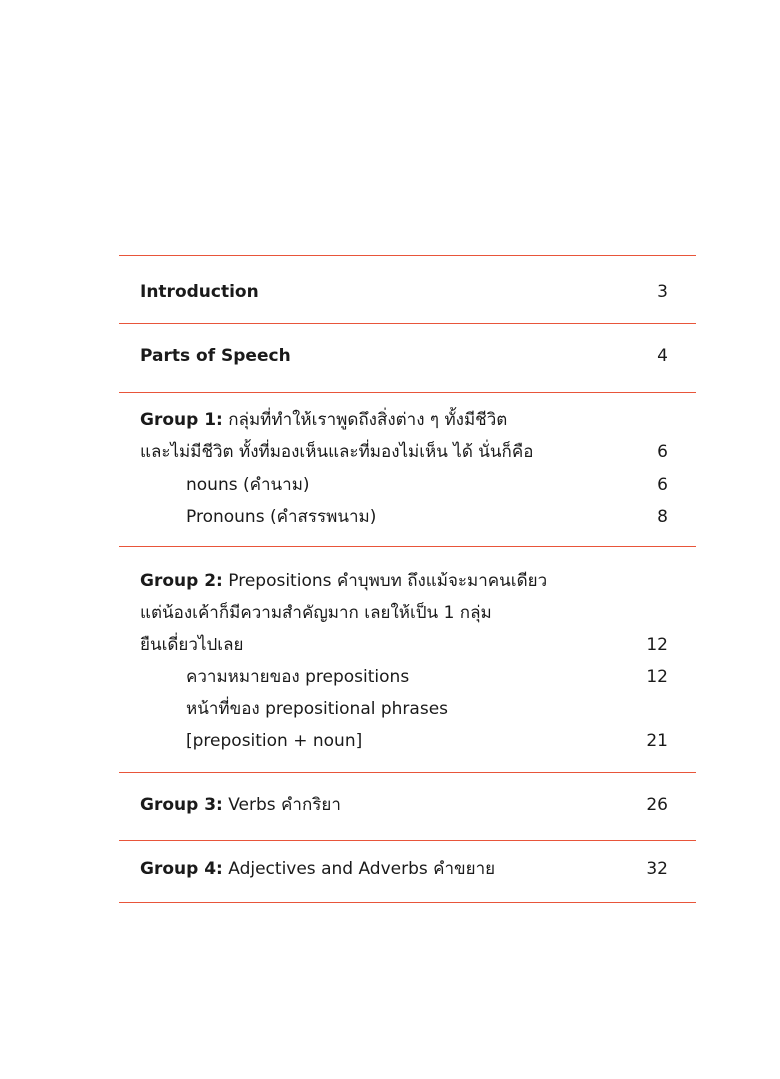  Describe the element at coordinates (181, 805) in the screenshot. I see `entry-label: Group 3:` at that location.